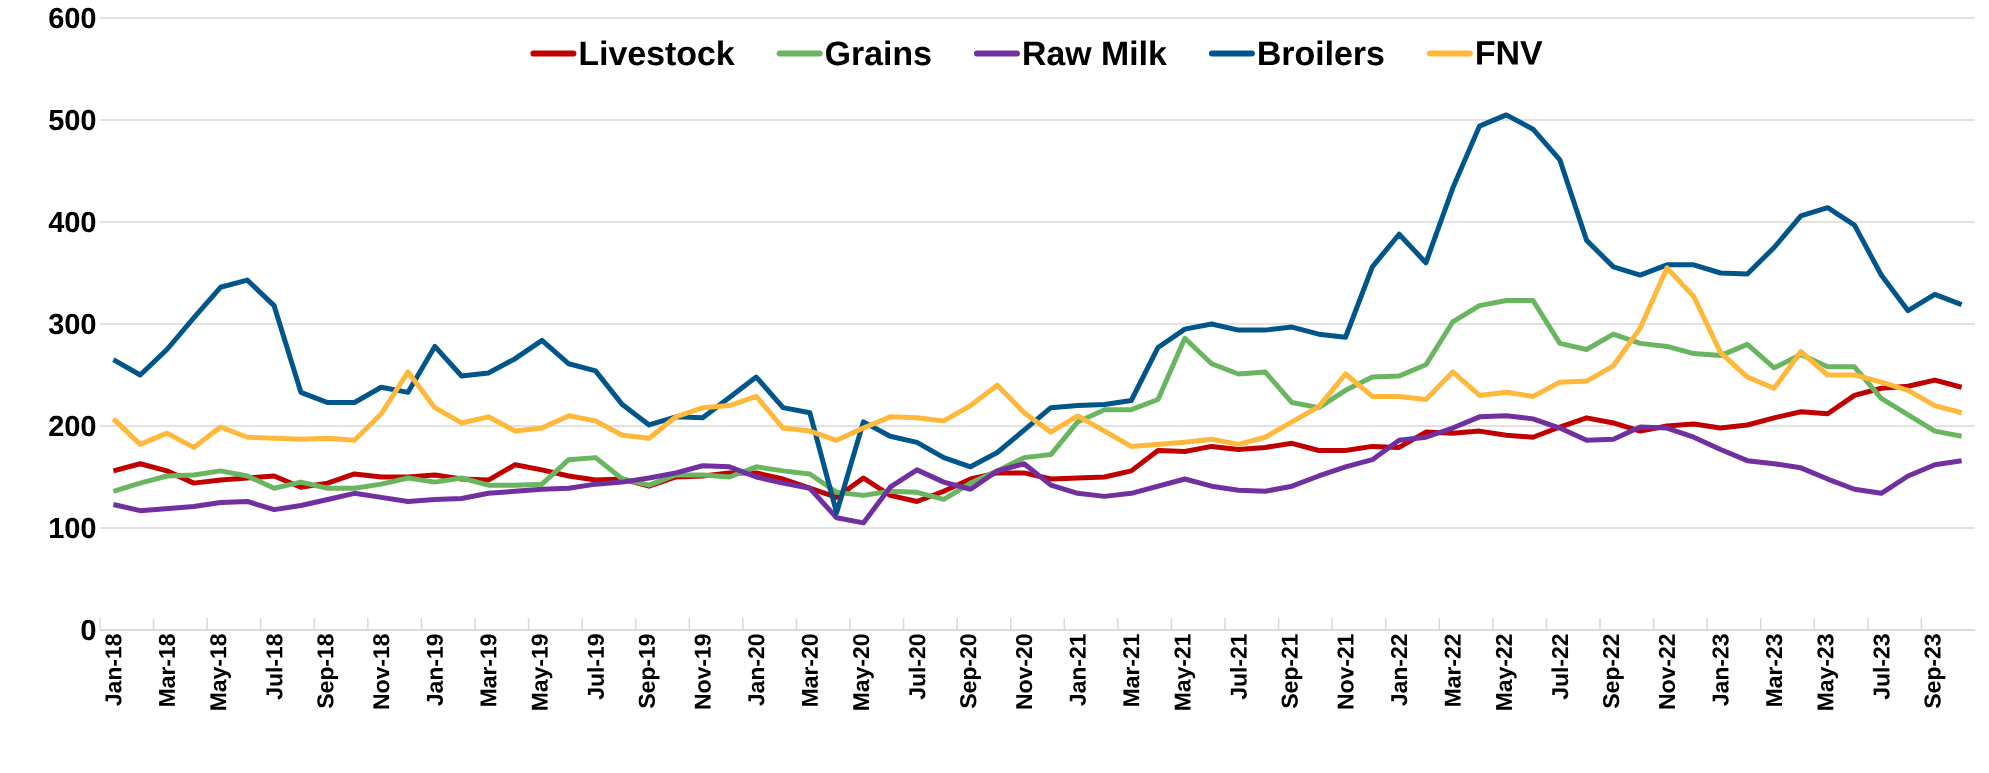 The height and width of the screenshot is (773, 1989). What do you see at coordinates (1935, 671) in the screenshot?
I see `x-tick-label: Sep-23` at bounding box center [1935, 671].